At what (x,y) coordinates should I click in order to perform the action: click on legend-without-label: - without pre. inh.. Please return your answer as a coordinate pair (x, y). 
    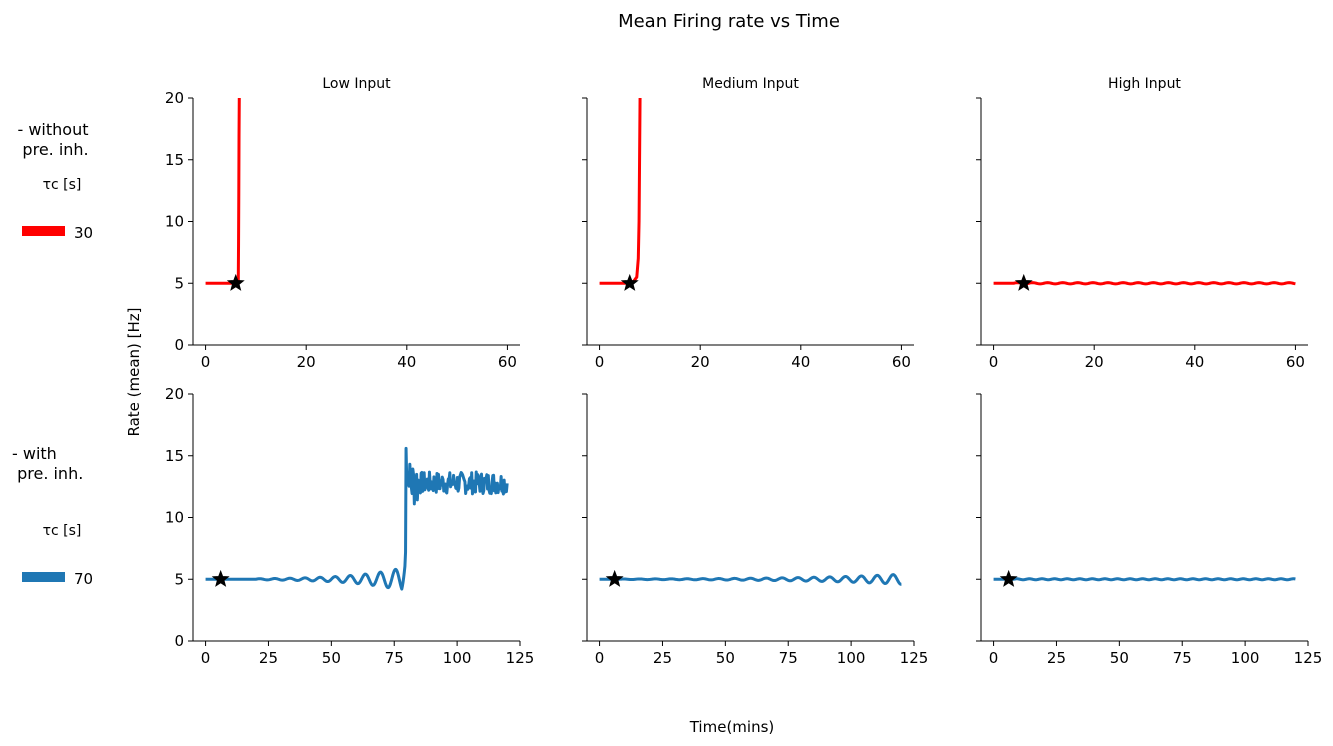
    Looking at the image, I should click on (52, 139).